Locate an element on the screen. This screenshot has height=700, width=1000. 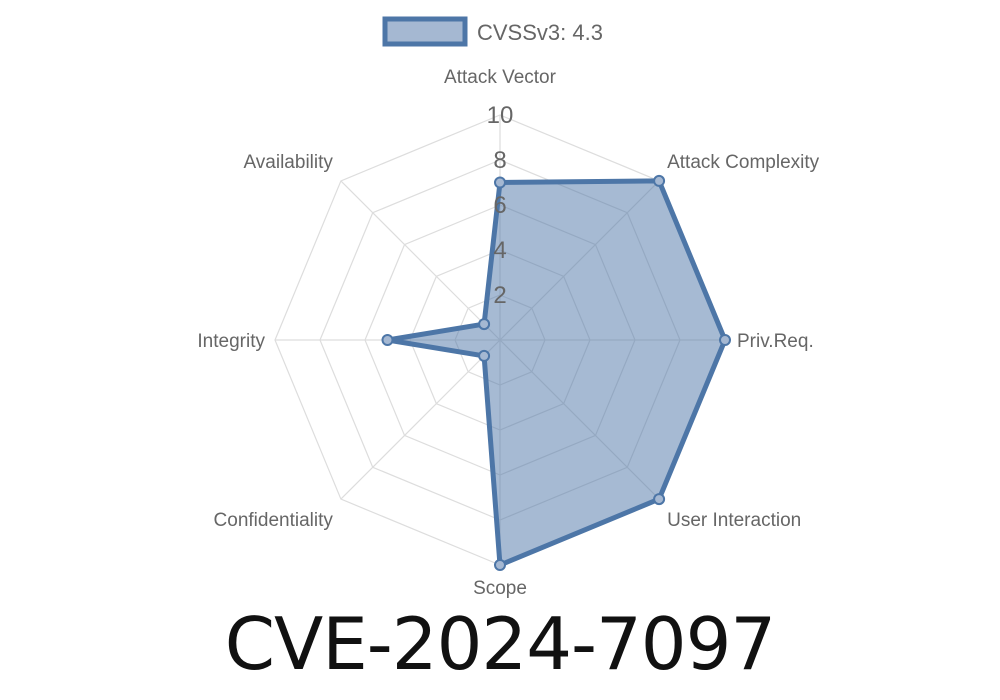
axis-label: Scope is located at coordinates (500, 588).